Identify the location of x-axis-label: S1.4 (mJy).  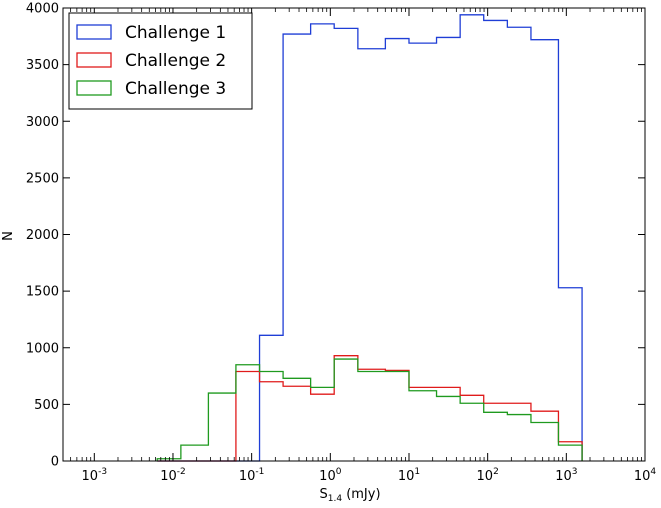
(349, 495).